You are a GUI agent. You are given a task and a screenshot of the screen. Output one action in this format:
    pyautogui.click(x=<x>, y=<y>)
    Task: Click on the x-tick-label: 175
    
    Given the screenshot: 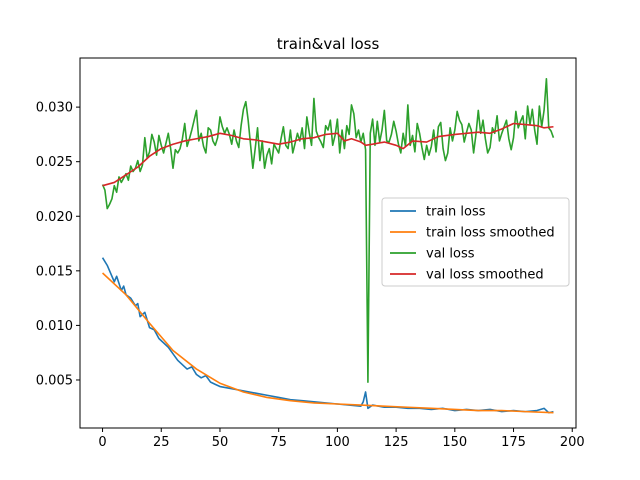 What is the action you would take?
    pyautogui.click(x=513, y=442)
    